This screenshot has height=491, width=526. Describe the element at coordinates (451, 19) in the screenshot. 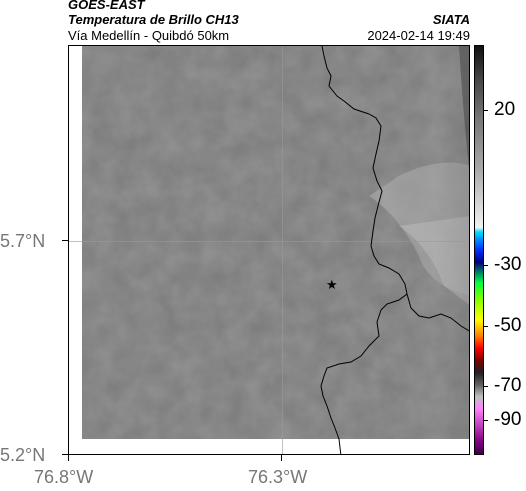

I see `organization-label: SIATA` at that location.